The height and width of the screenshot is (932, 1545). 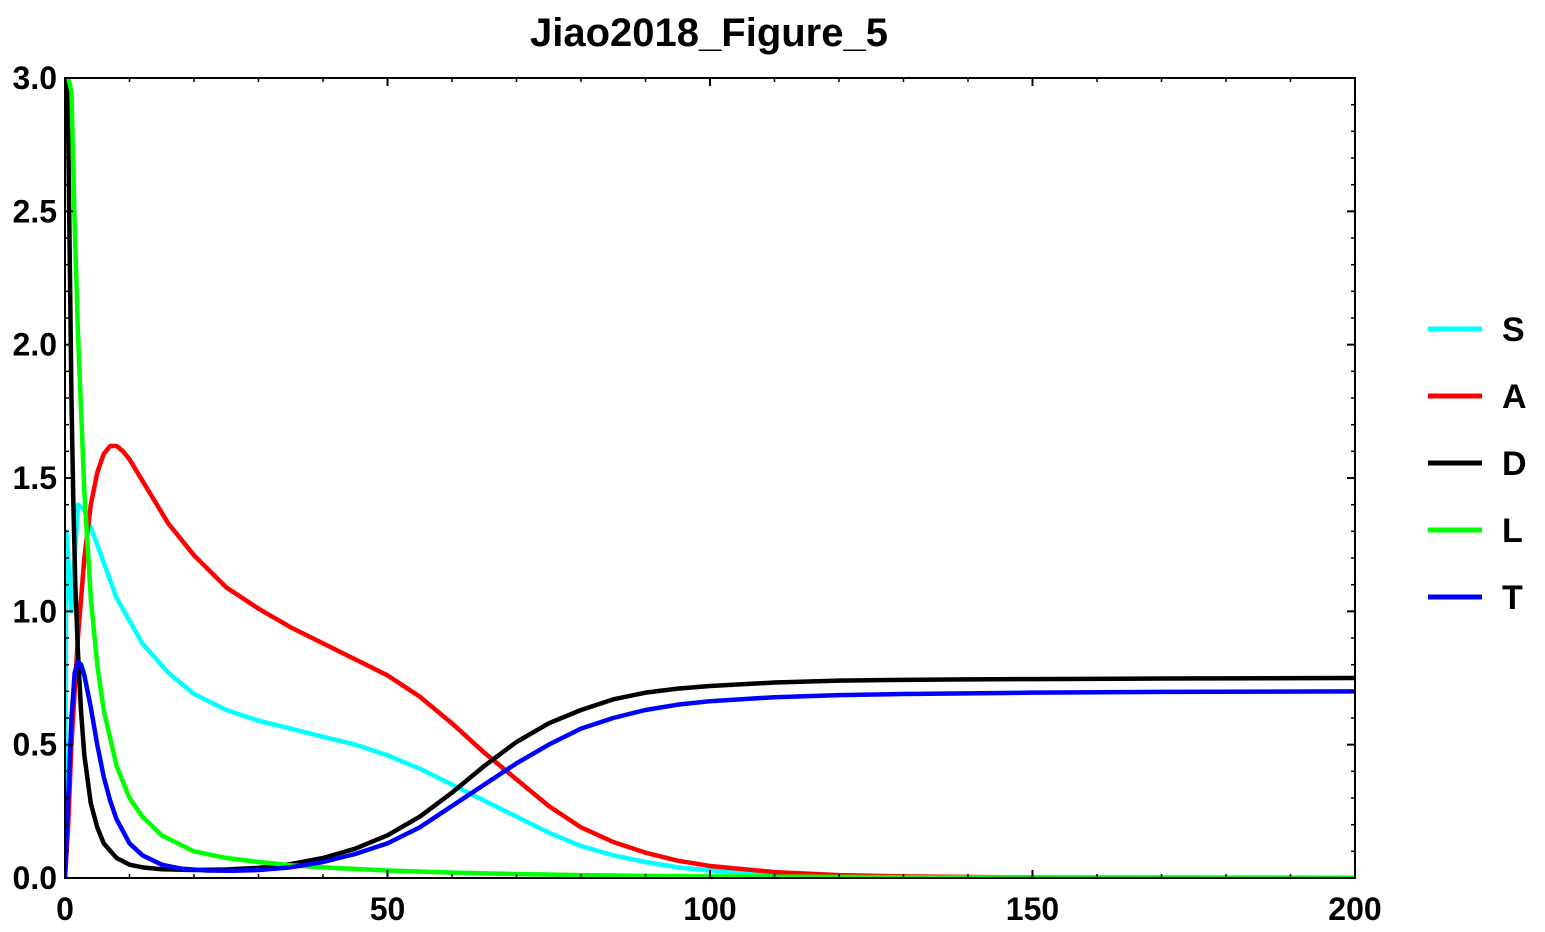 What do you see at coordinates (35, 211) in the screenshot?
I see `y-tick-label: 2.5` at bounding box center [35, 211].